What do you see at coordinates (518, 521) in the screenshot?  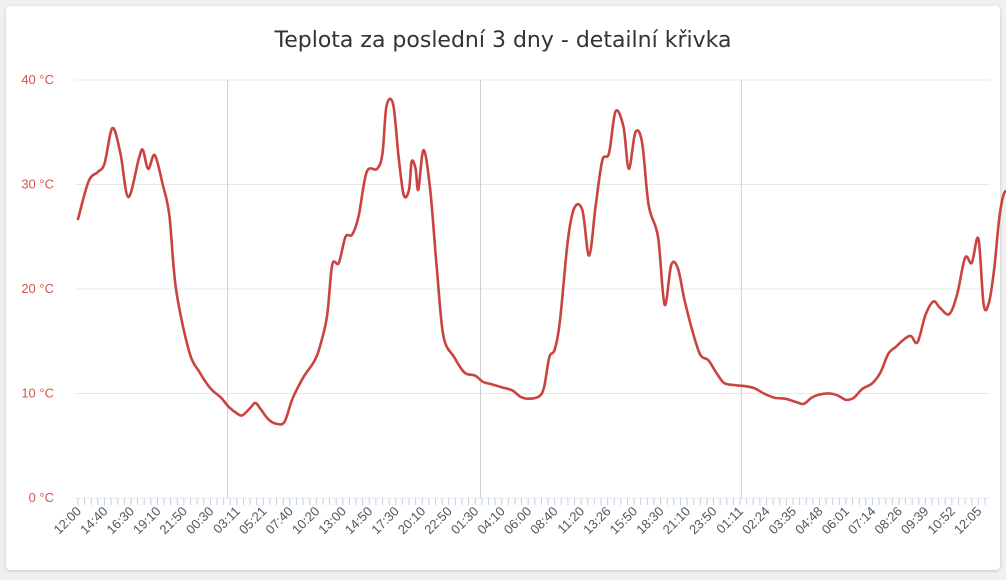 I see `x-tick-label: 06:00` at bounding box center [518, 521].